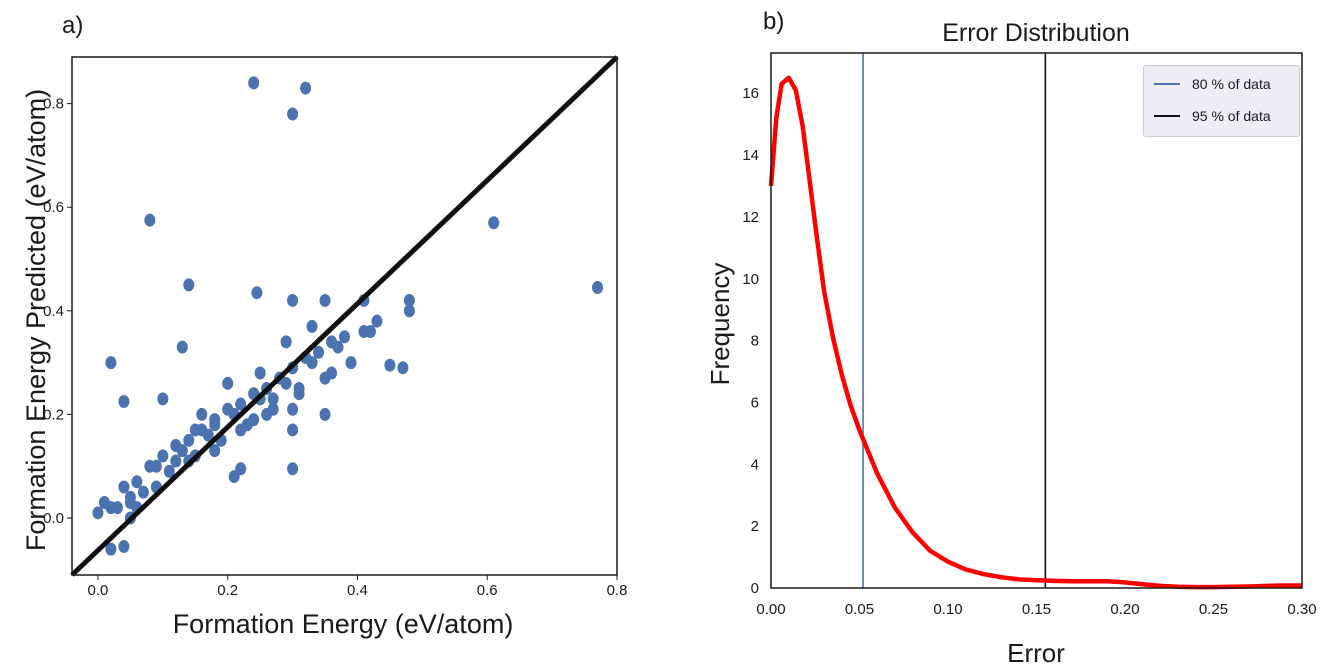  What do you see at coordinates (750, 155) in the screenshot?
I see `y-tick-label: 14` at bounding box center [750, 155].